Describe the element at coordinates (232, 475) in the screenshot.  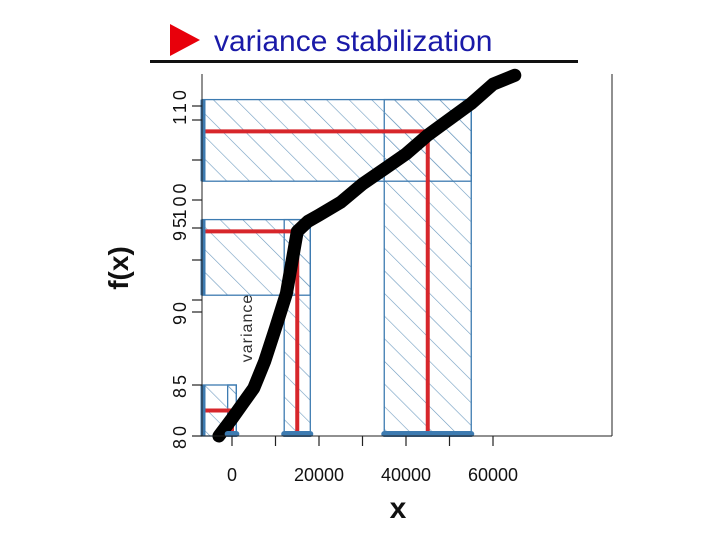
I see `x-tick-label-0: 0` at that location.